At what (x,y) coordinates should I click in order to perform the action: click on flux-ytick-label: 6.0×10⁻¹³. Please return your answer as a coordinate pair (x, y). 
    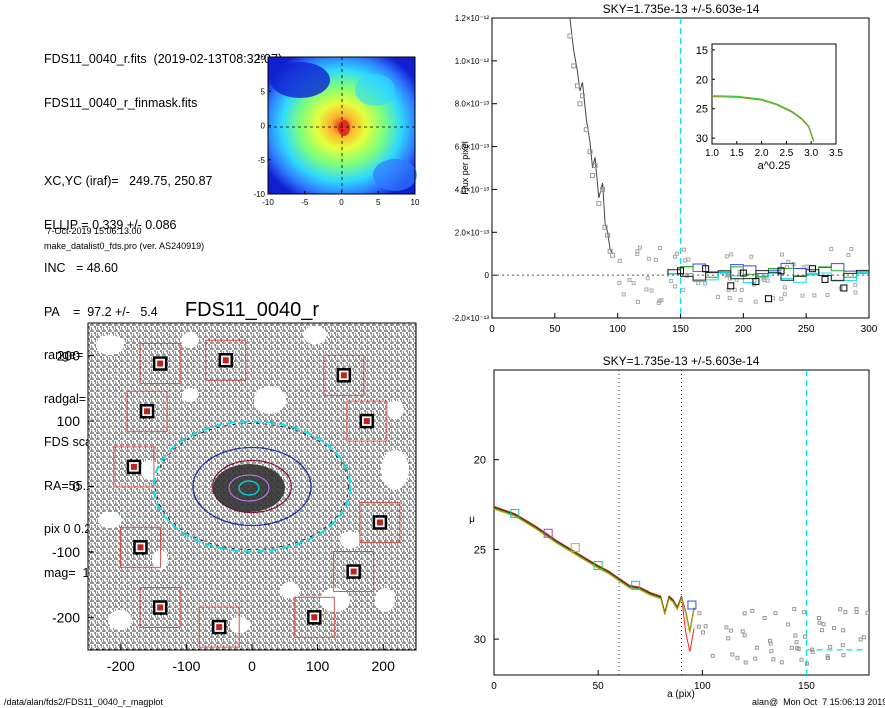
    Looking at the image, I should click on (472, 147).